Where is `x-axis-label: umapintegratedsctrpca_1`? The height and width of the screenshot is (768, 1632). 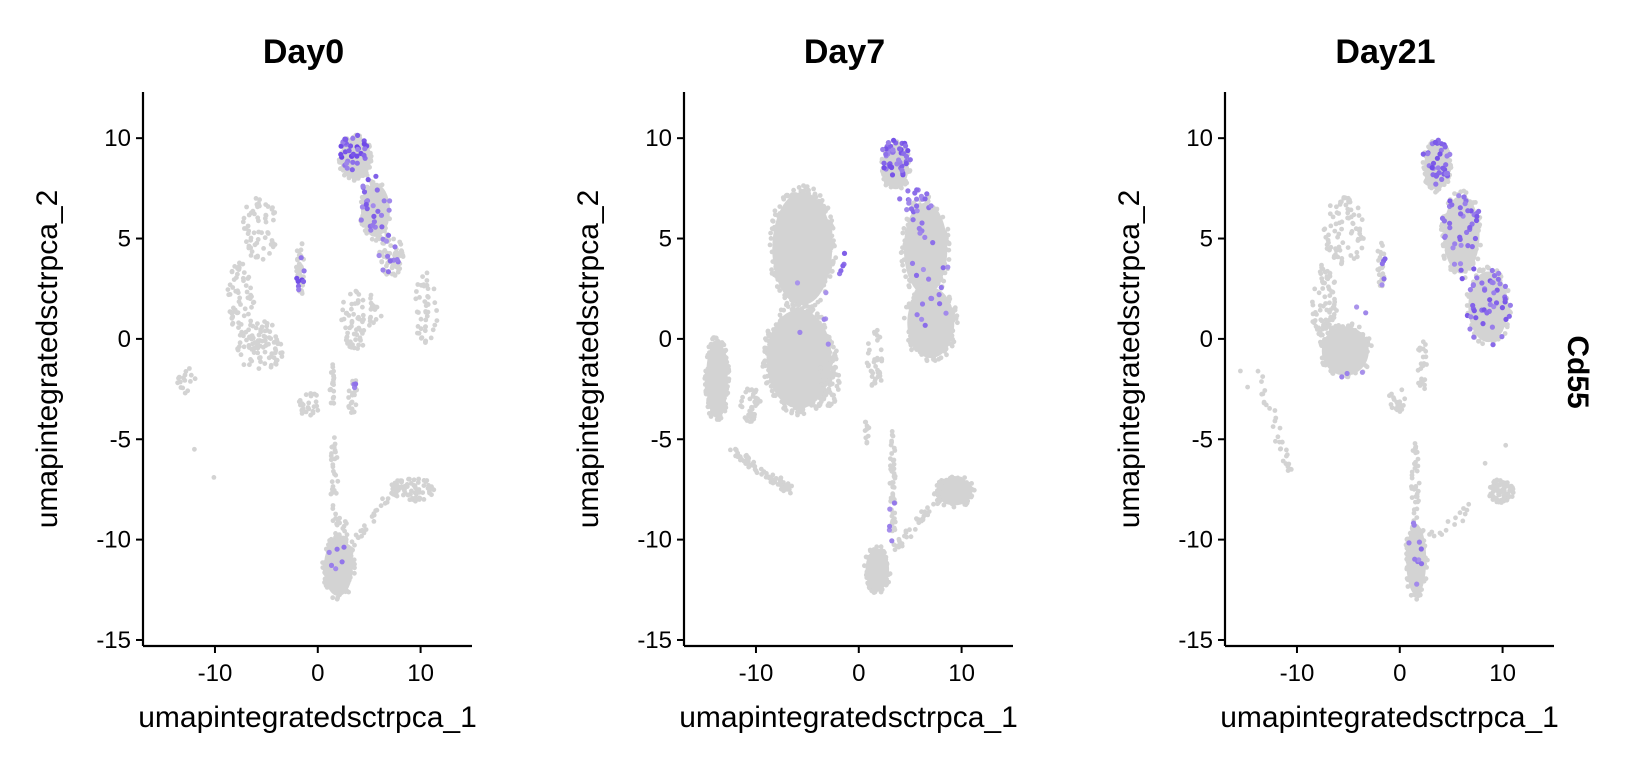
x-axis-label: umapintegratedsctrpca_1 is located at coordinates (307, 717).